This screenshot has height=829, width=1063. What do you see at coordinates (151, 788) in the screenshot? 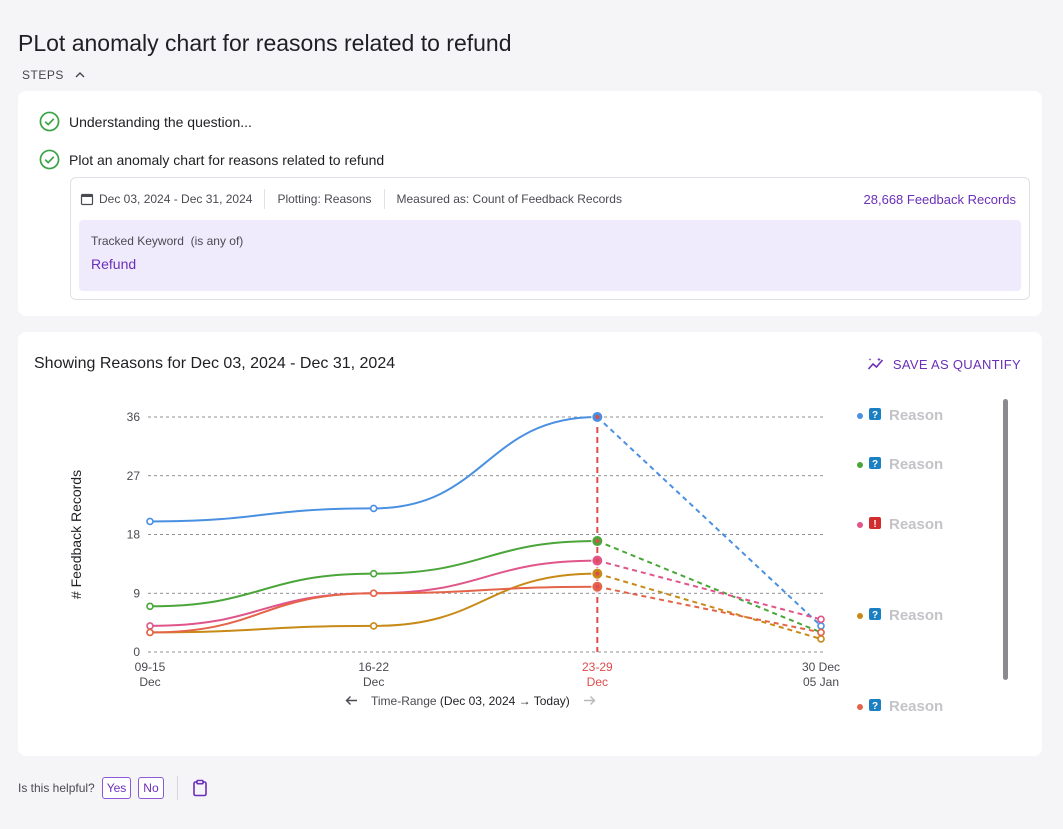
I see `no-button: No` at bounding box center [151, 788].